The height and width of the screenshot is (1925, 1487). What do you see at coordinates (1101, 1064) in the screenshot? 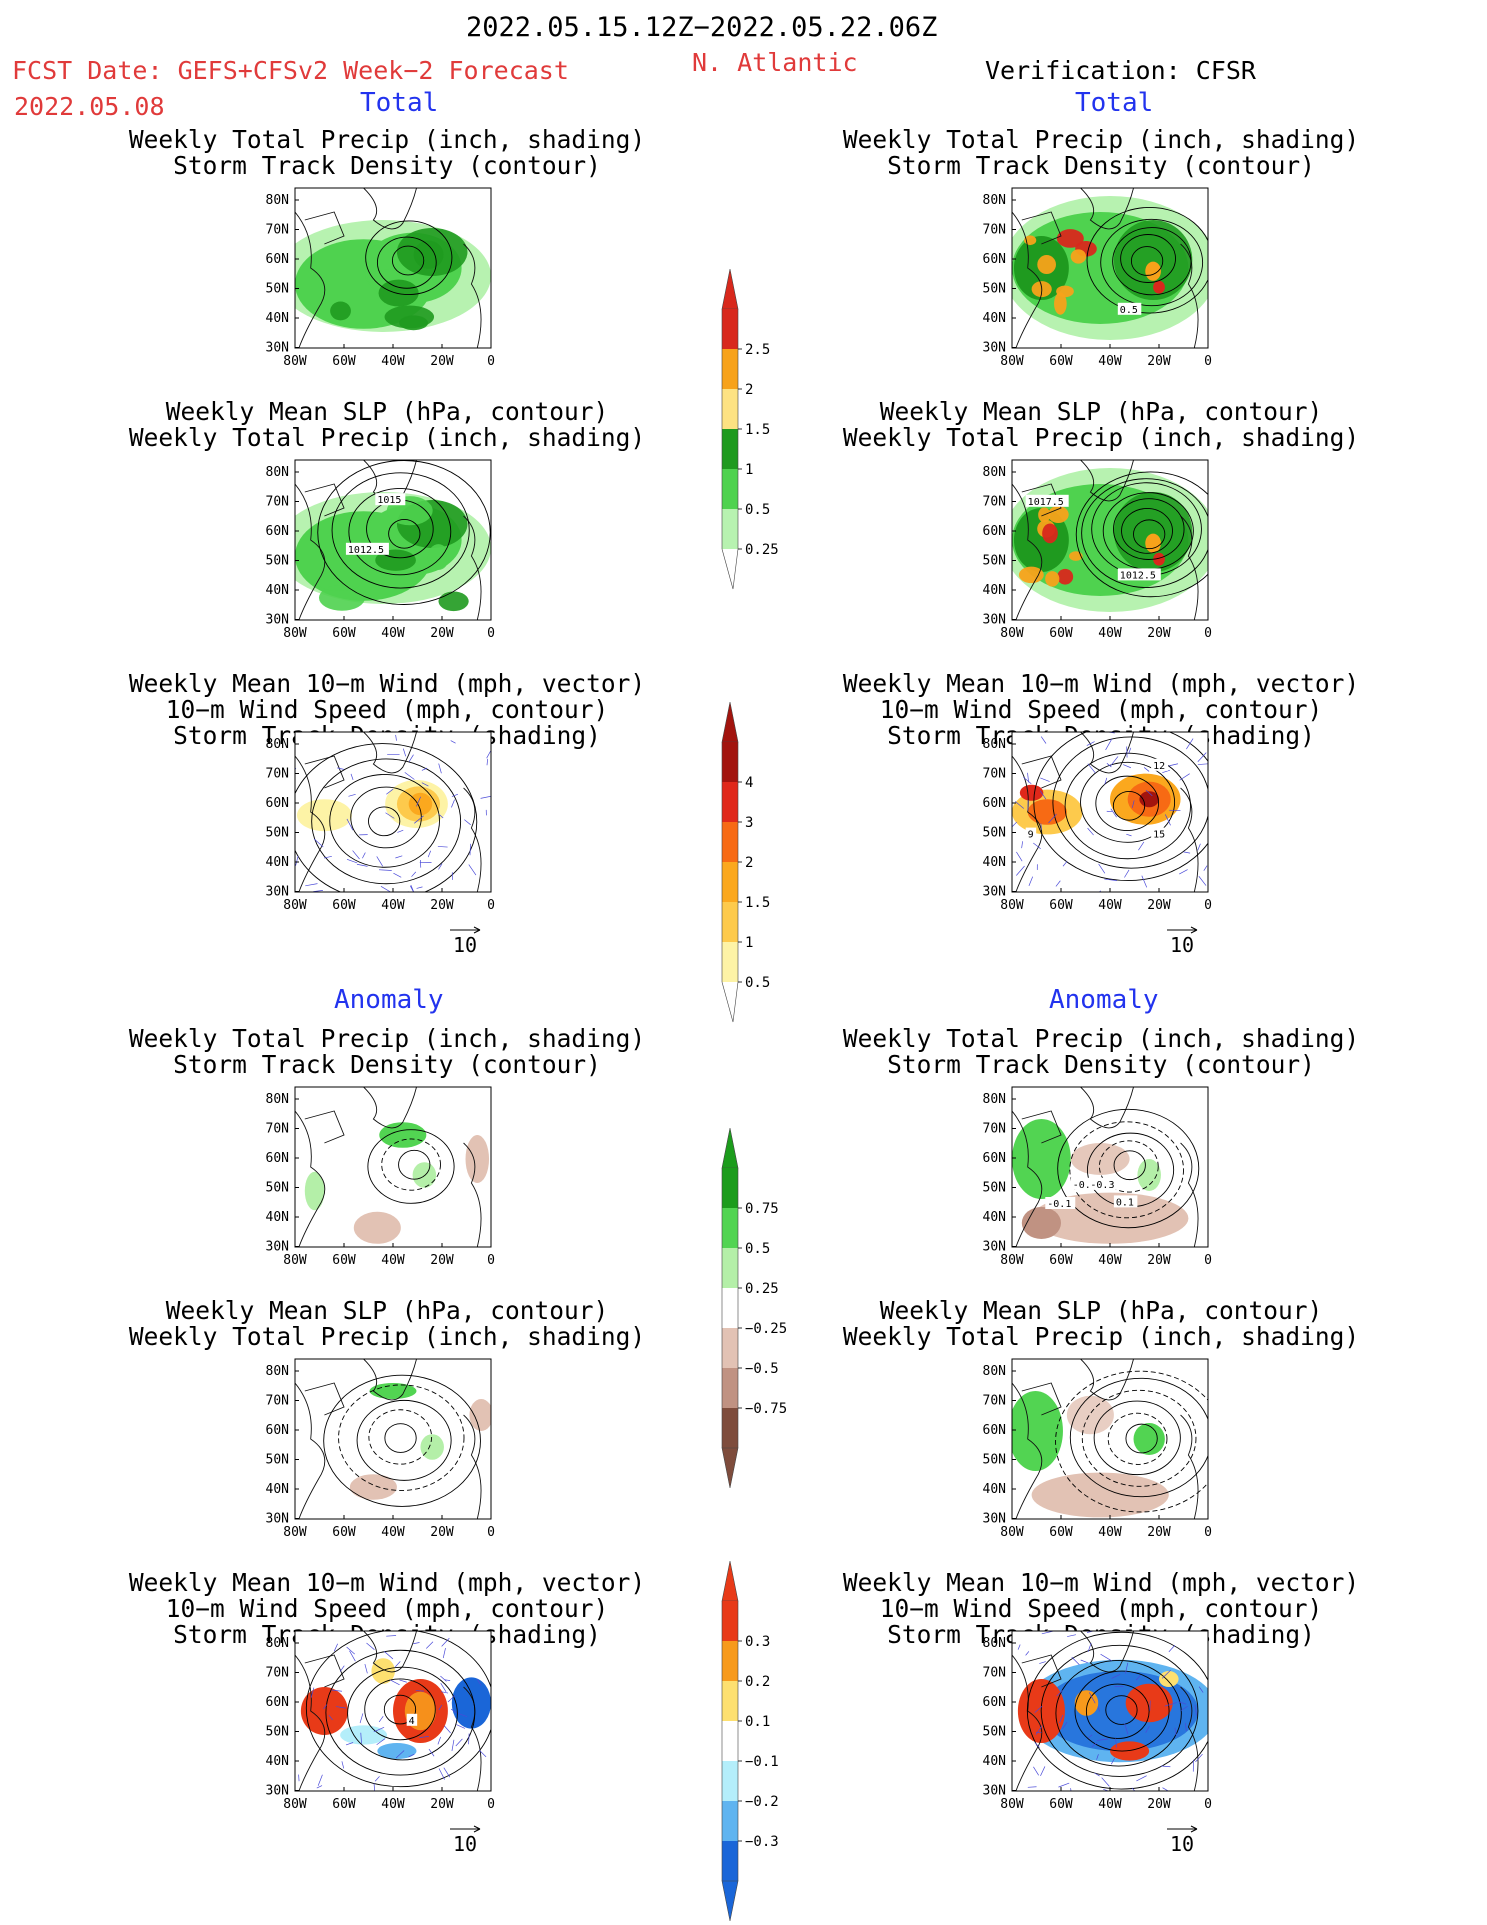
I see `ob-anom-precip-title-2: Storm Track Density (contour)` at bounding box center [1101, 1064].